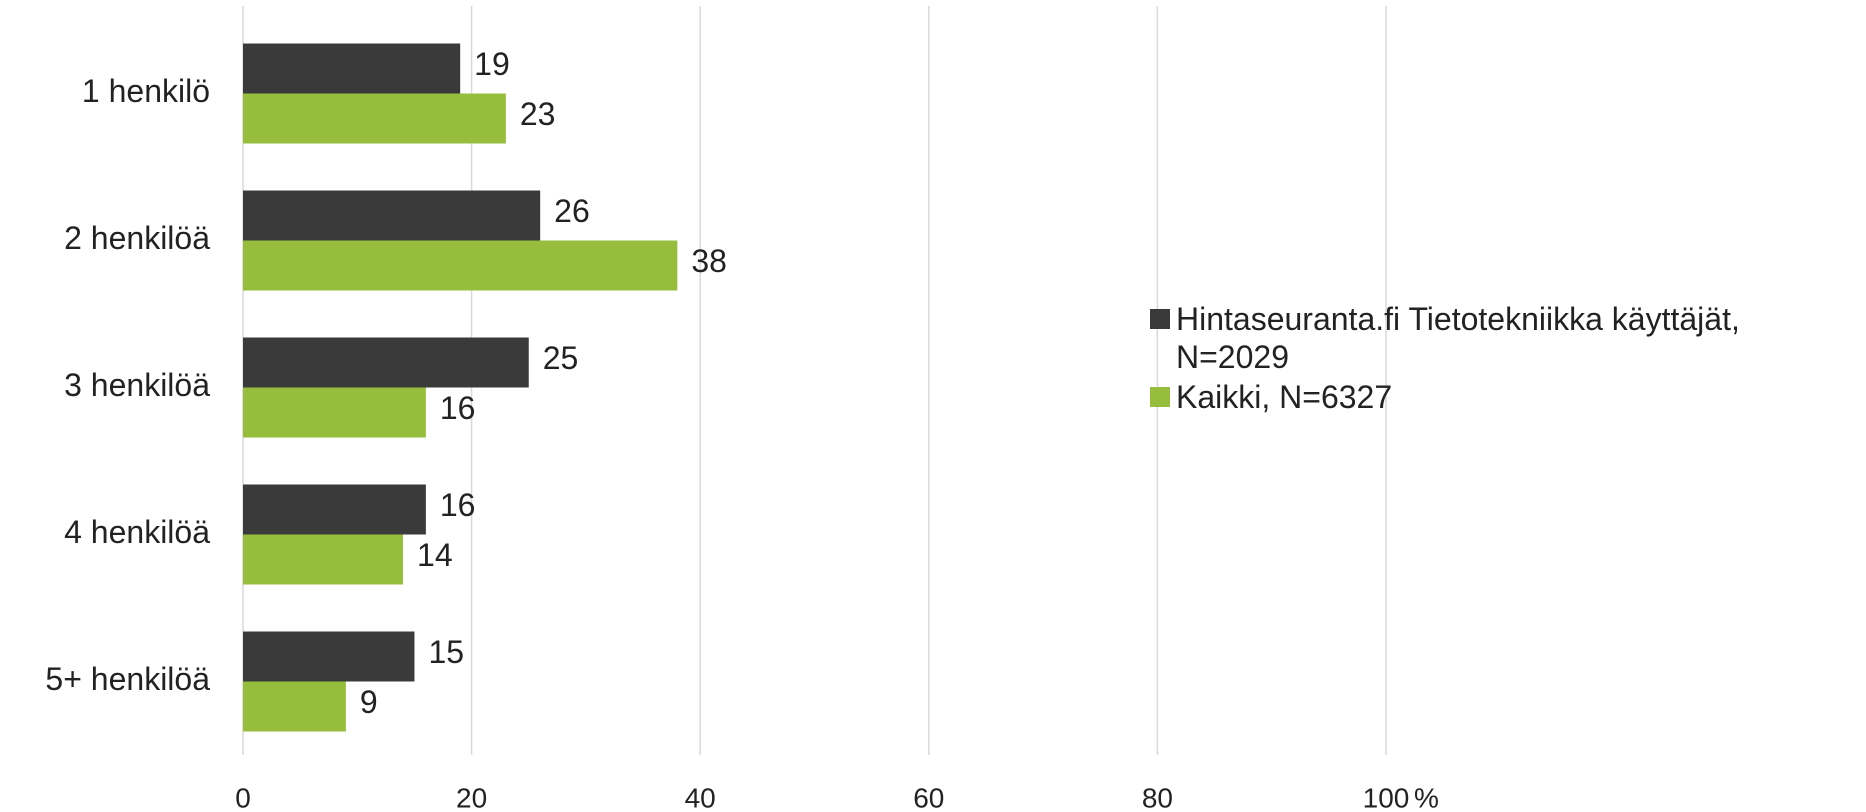 This screenshot has height=812, width=1866. Describe the element at coordinates (1284, 397) in the screenshot. I see `legend-label: Kaikki, N=6327` at that location.